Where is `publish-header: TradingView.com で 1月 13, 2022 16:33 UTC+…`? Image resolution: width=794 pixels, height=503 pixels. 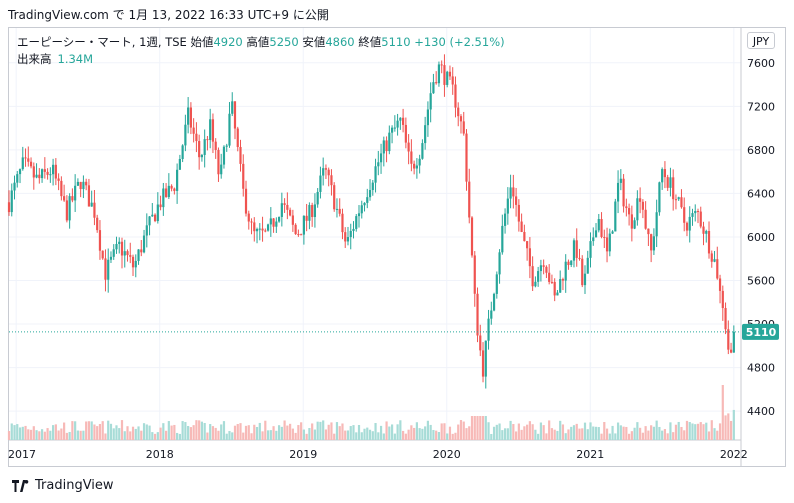 publish-header: TradingView.com で 1月 13, 2022 16:33 UTC+… is located at coordinates (168, 15).